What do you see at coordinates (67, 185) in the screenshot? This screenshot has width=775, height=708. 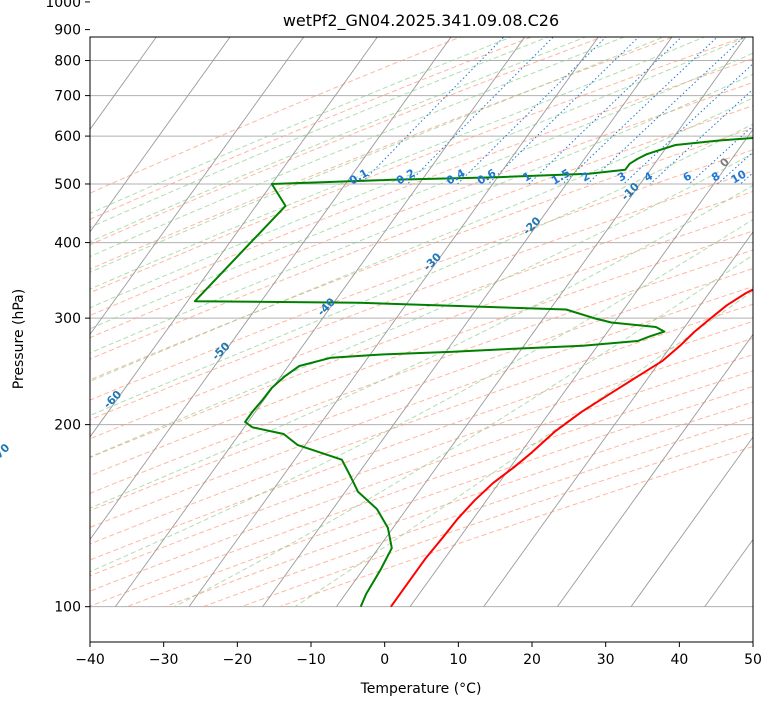 I see `y-tick-label: 500` at bounding box center [67, 185].